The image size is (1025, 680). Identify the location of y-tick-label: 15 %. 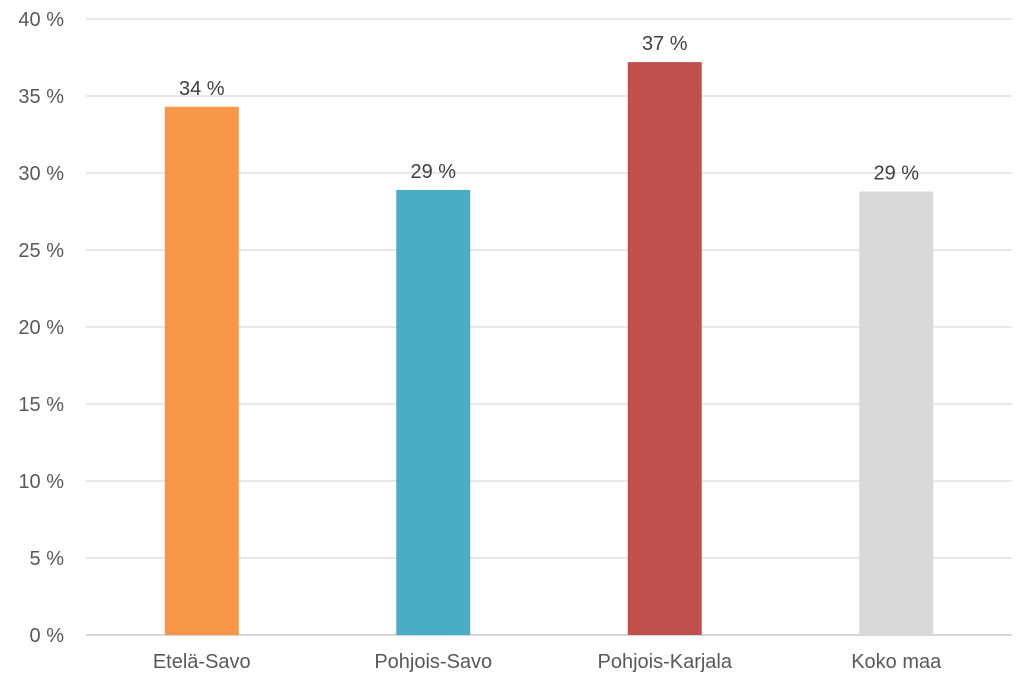
(41, 405).